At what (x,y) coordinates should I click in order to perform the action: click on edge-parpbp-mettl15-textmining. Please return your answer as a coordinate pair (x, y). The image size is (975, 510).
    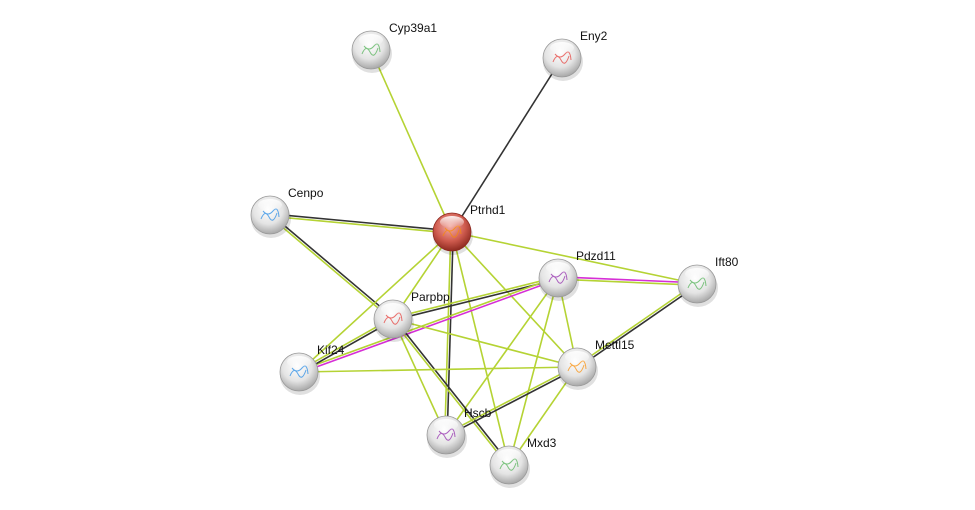
    Looking at the image, I should click on (485, 343).